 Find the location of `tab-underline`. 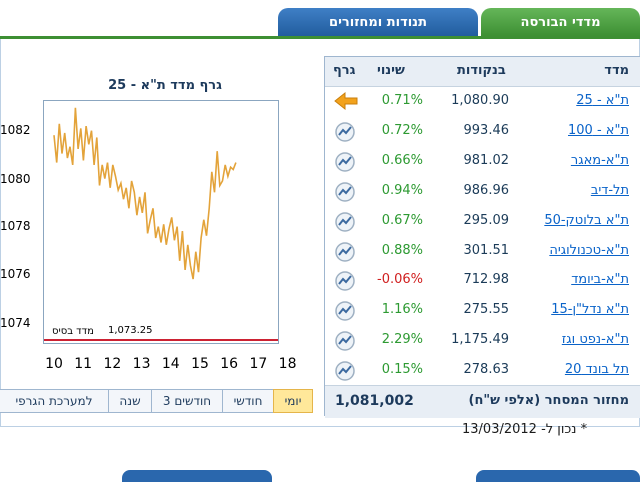

tab-underline is located at coordinates (320, 37).